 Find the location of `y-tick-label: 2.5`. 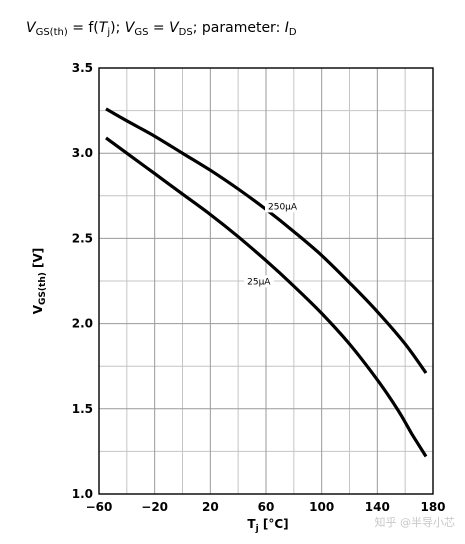

y-tick-label: 2.5 is located at coordinates (82, 238).